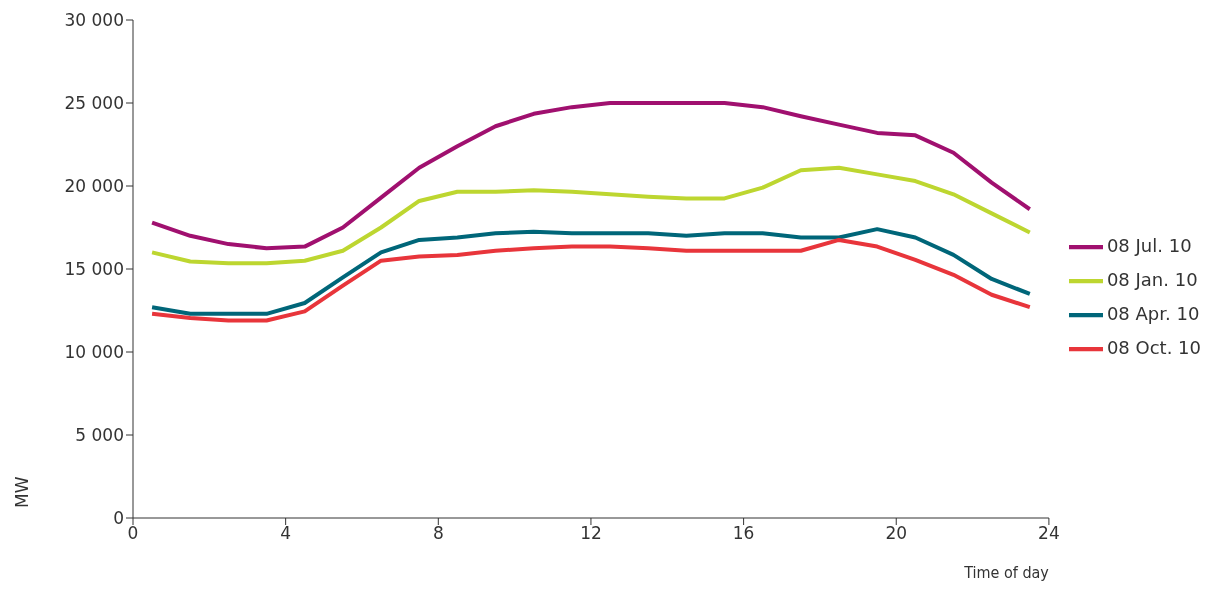  I want to click on x-tick-label: 0, so click(133, 533).